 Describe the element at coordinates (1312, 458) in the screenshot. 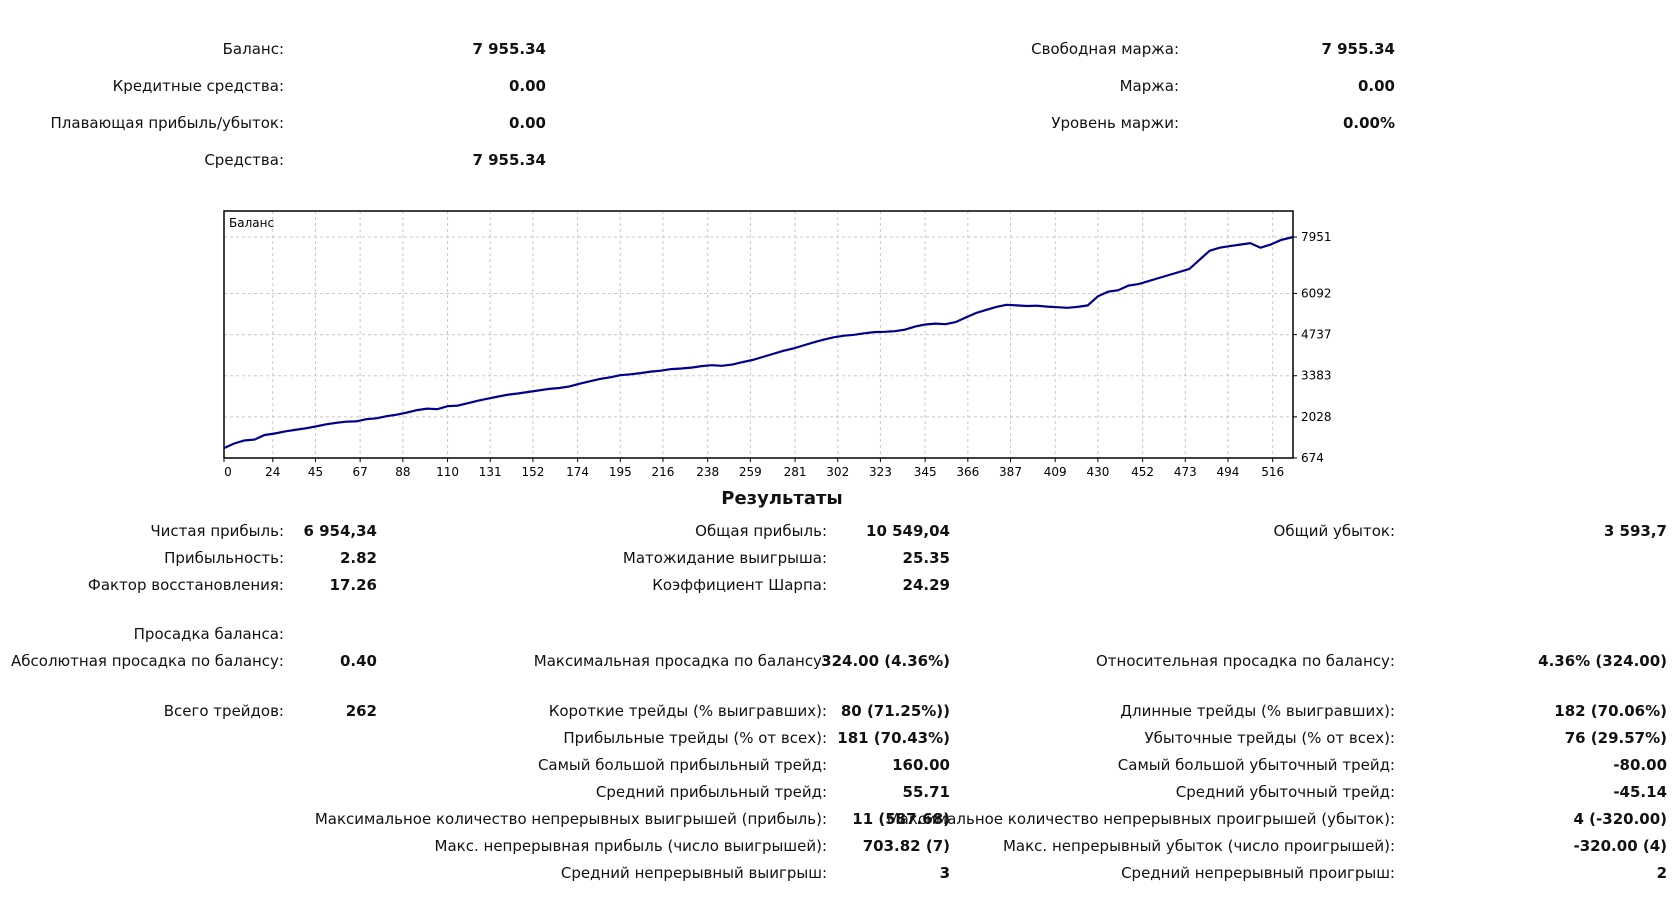

I see `chart-y-tick-label: 674` at that location.